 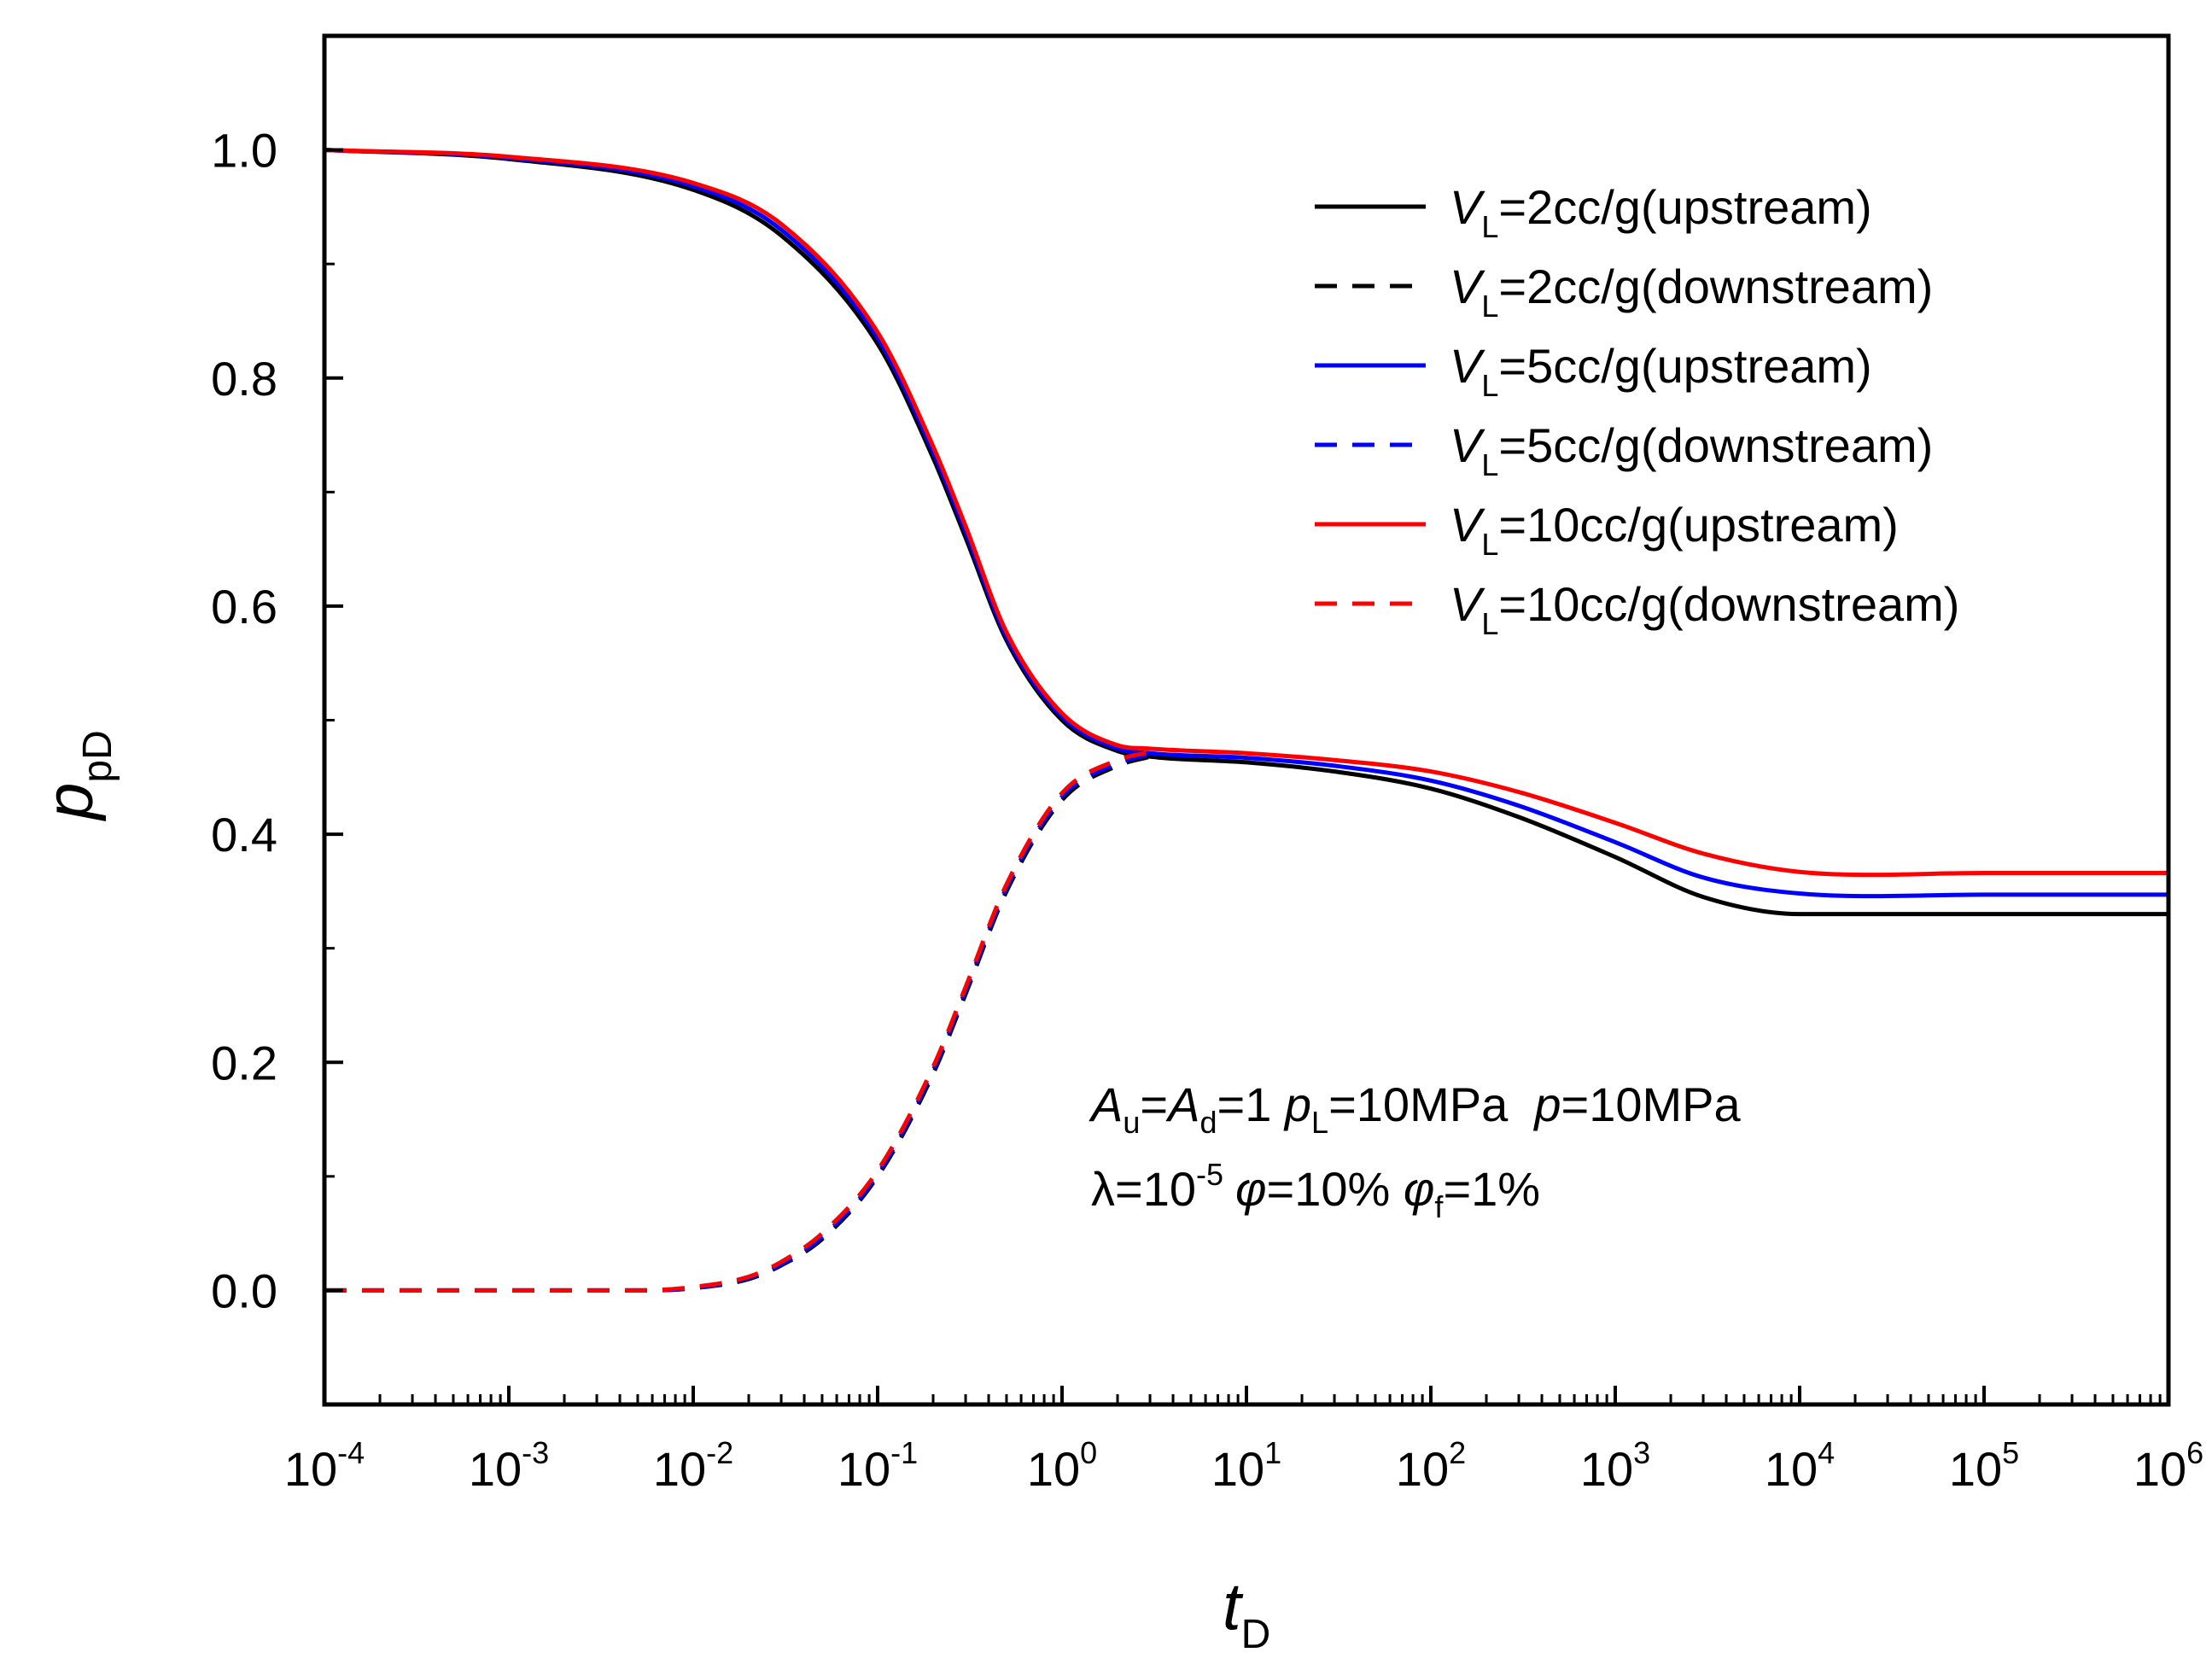 What do you see at coordinates (244, 379) in the screenshot?
I see `y-tick-label-5: 0.8` at bounding box center [244, 379].